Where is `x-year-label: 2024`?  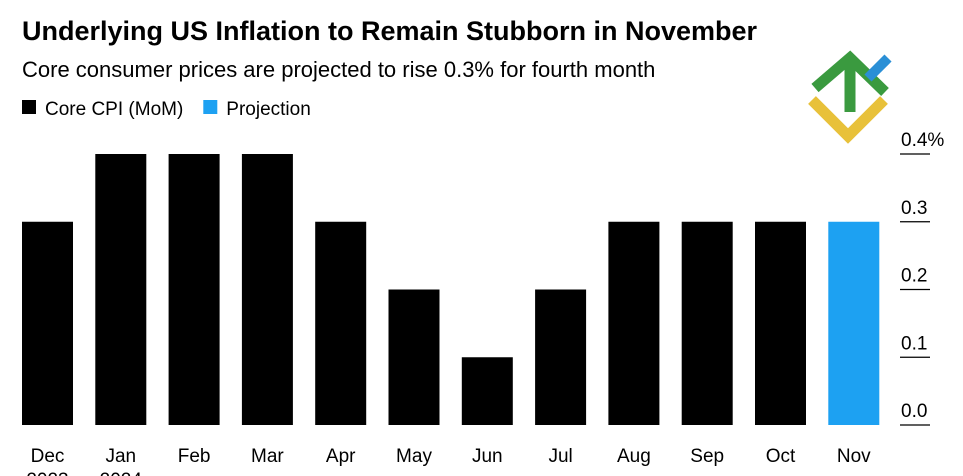 x-year-label: 2024 is located at coordinates (121, 473).